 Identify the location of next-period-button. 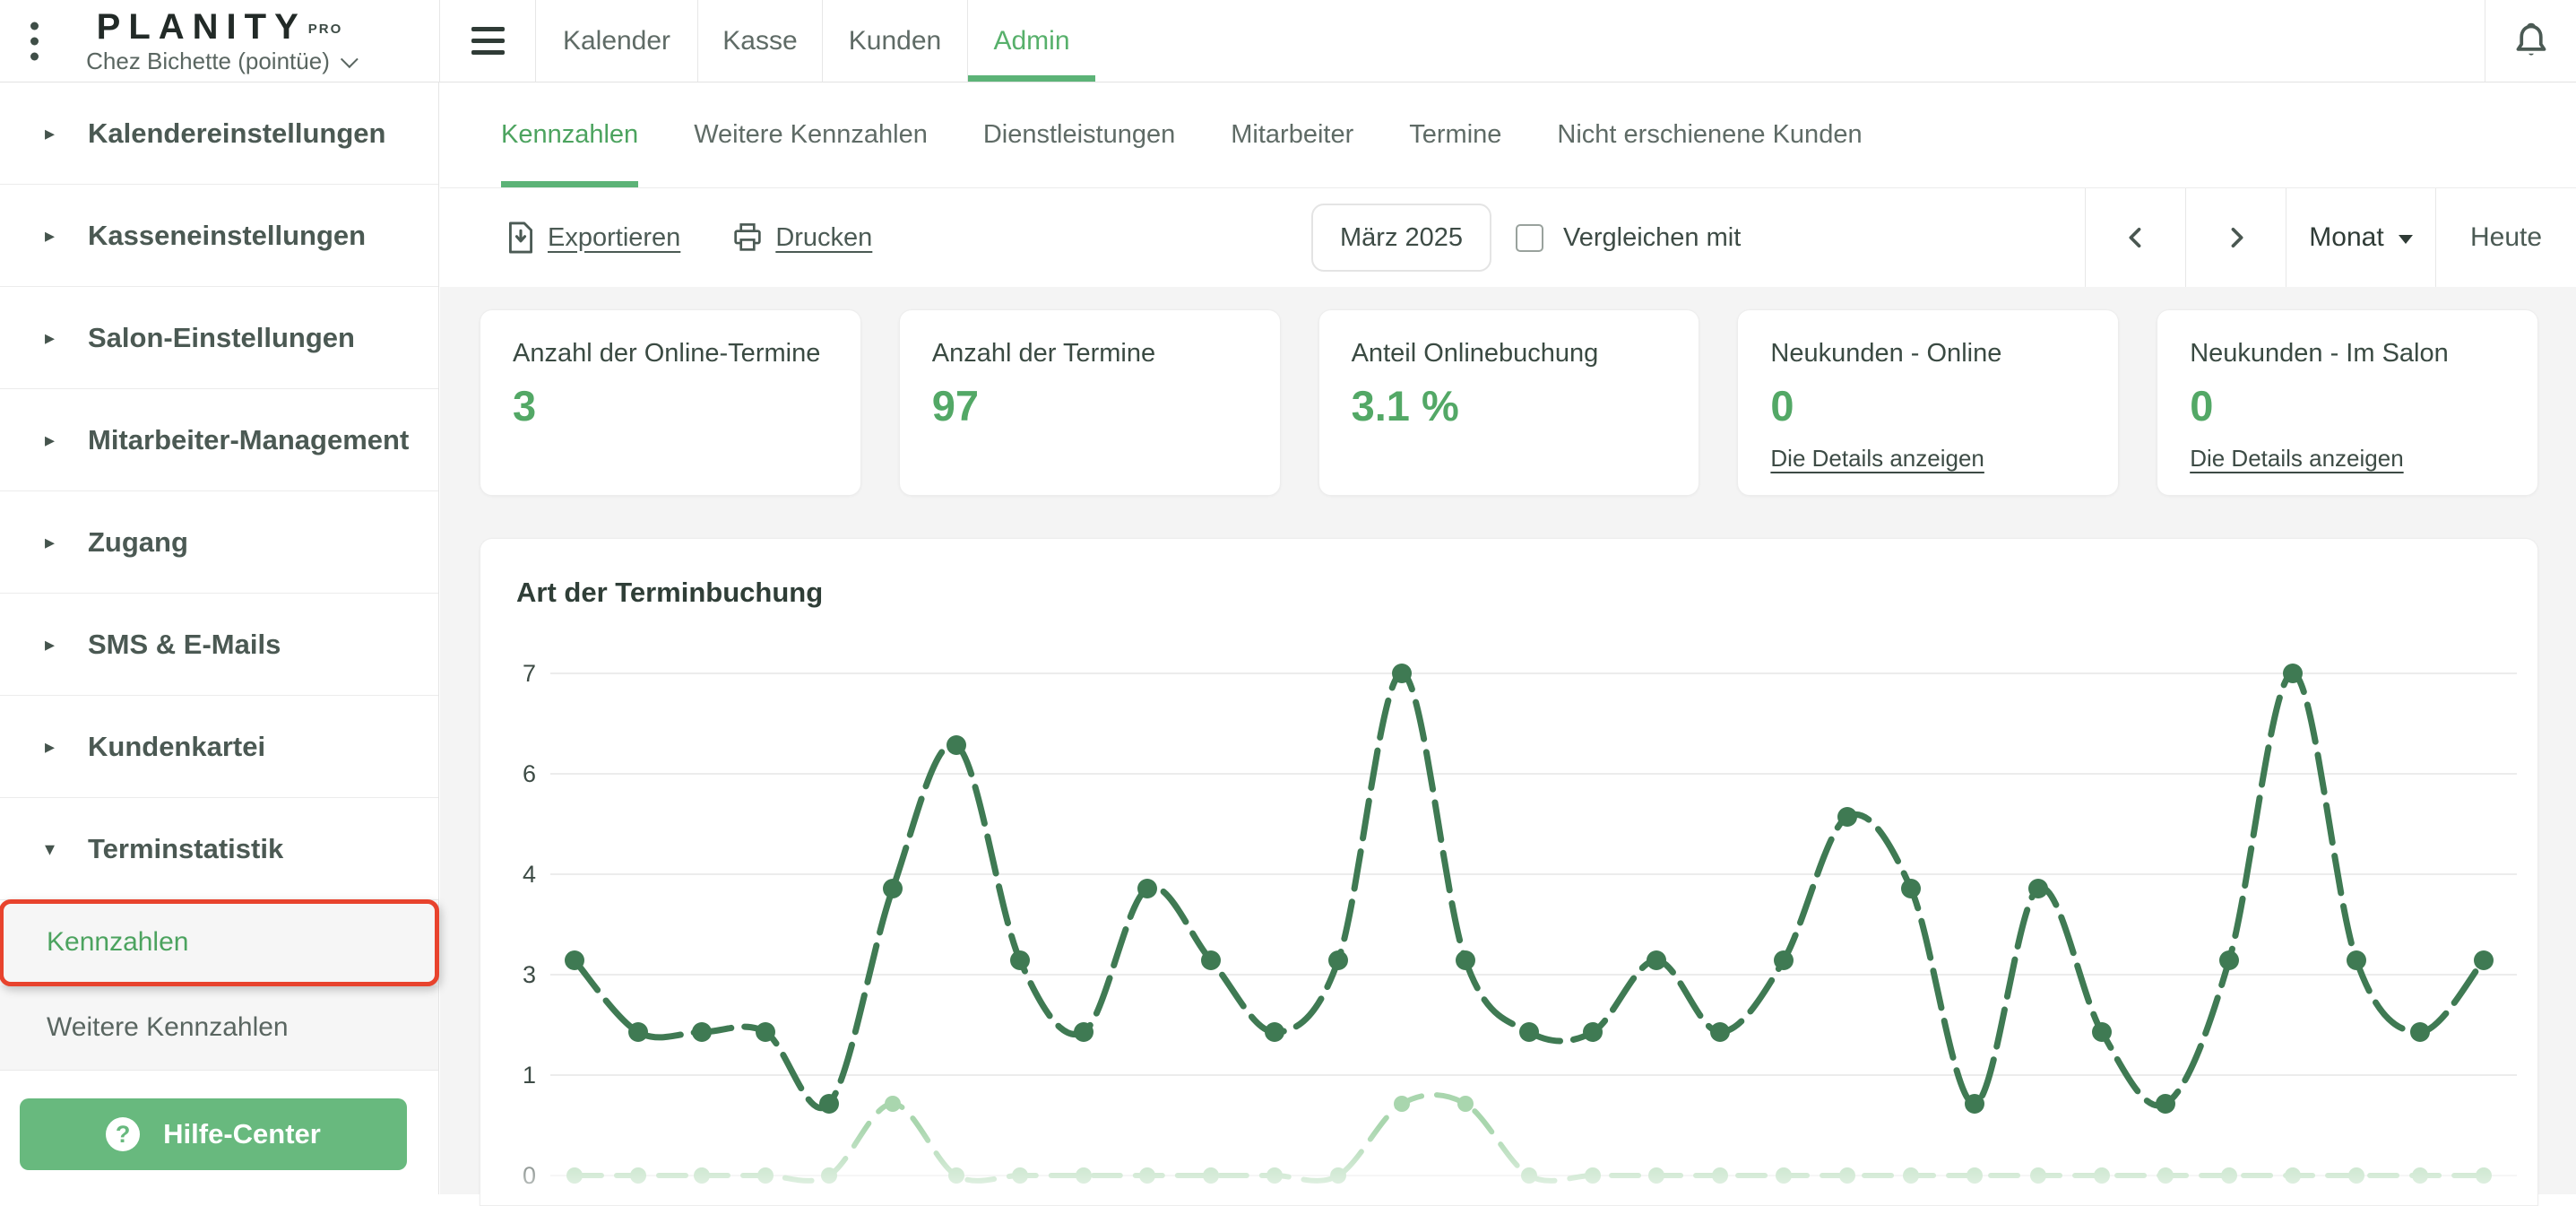
(2235, 237).